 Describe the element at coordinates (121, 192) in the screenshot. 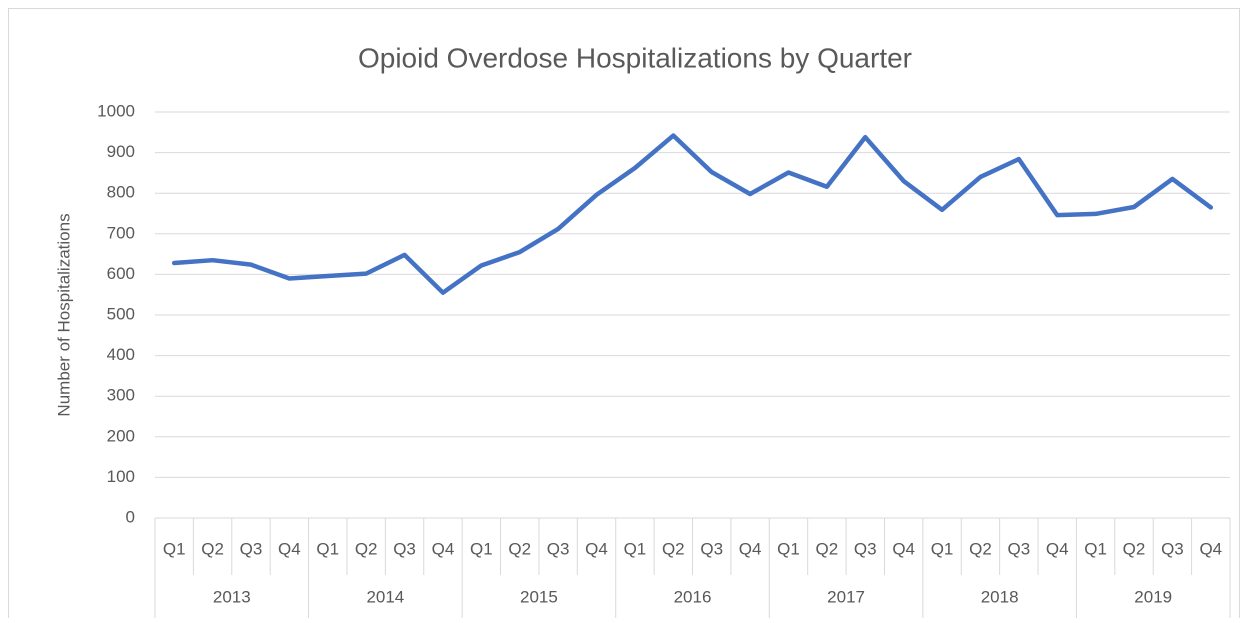

I see `y-tick-label: 800` at that location.